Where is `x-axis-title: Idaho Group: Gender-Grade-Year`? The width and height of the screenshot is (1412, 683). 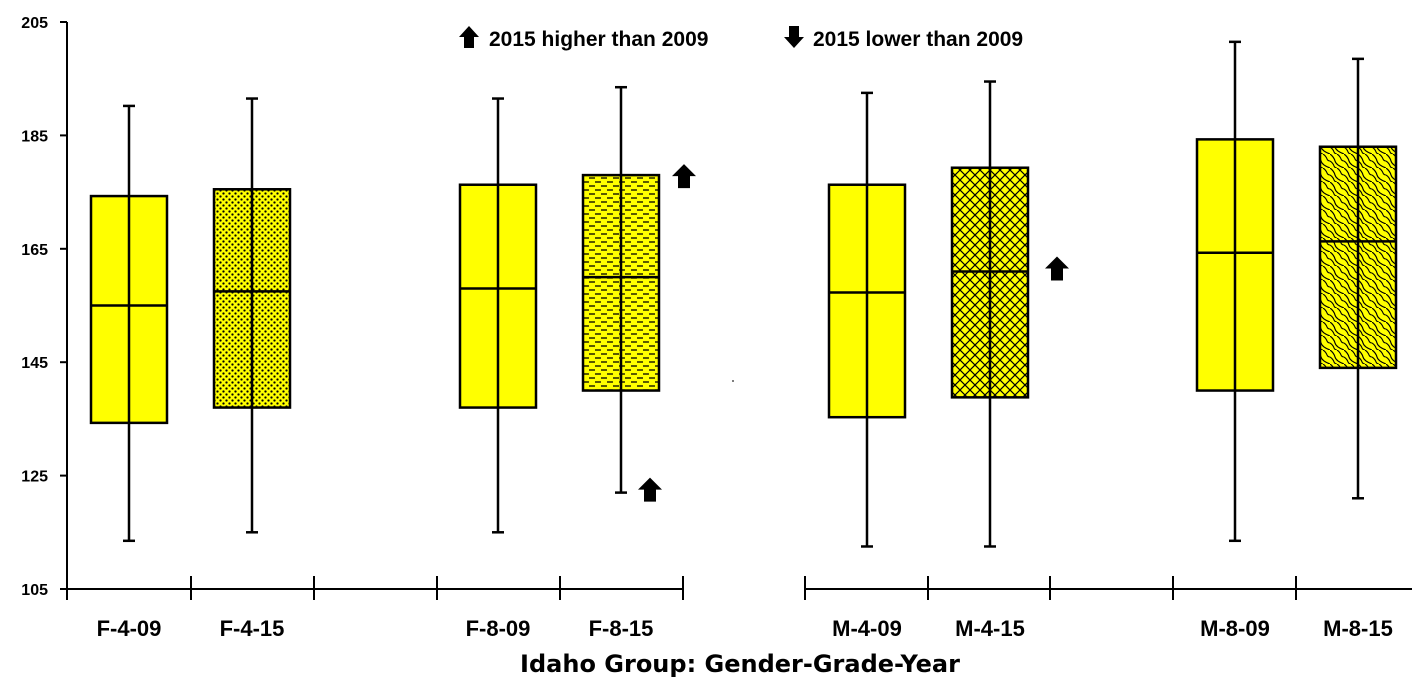 x-axis-title: Idaho Group: Gender-Grade-Year is located at coordinates (740, 664).